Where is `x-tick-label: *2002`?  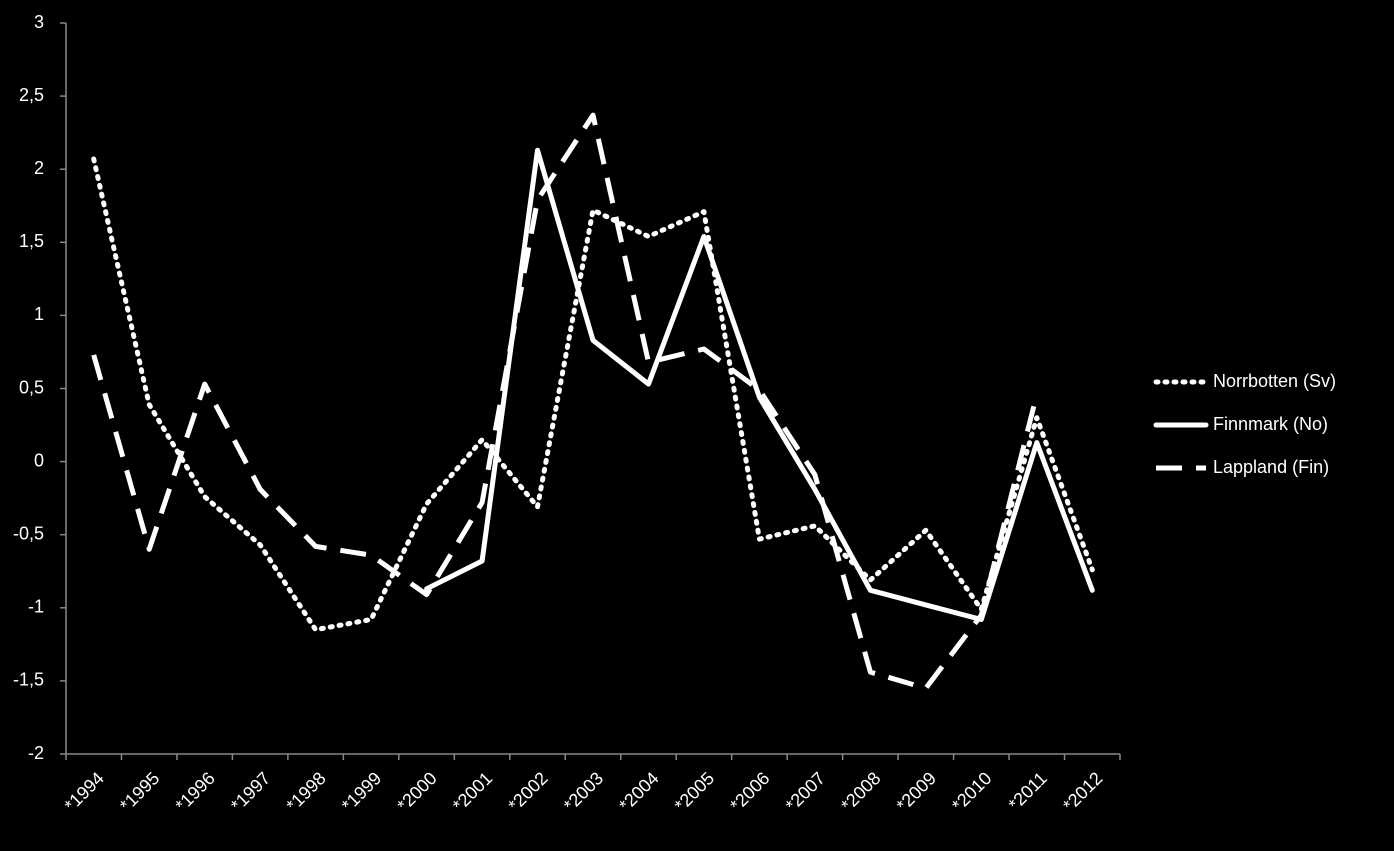 x-tick-label: *2002 is located at coordinates (527, 791).